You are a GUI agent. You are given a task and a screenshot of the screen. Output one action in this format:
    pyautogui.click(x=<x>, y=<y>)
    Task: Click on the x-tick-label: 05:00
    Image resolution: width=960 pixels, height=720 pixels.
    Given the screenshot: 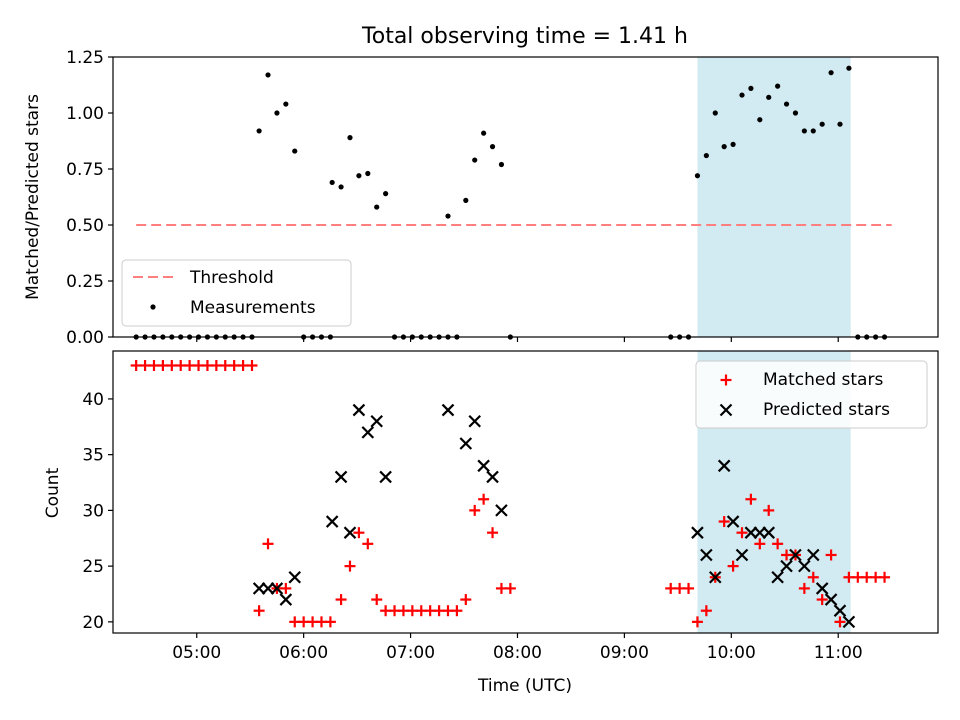 What is the action you would take?
    pyautogui.click(x=196, y=653)
    